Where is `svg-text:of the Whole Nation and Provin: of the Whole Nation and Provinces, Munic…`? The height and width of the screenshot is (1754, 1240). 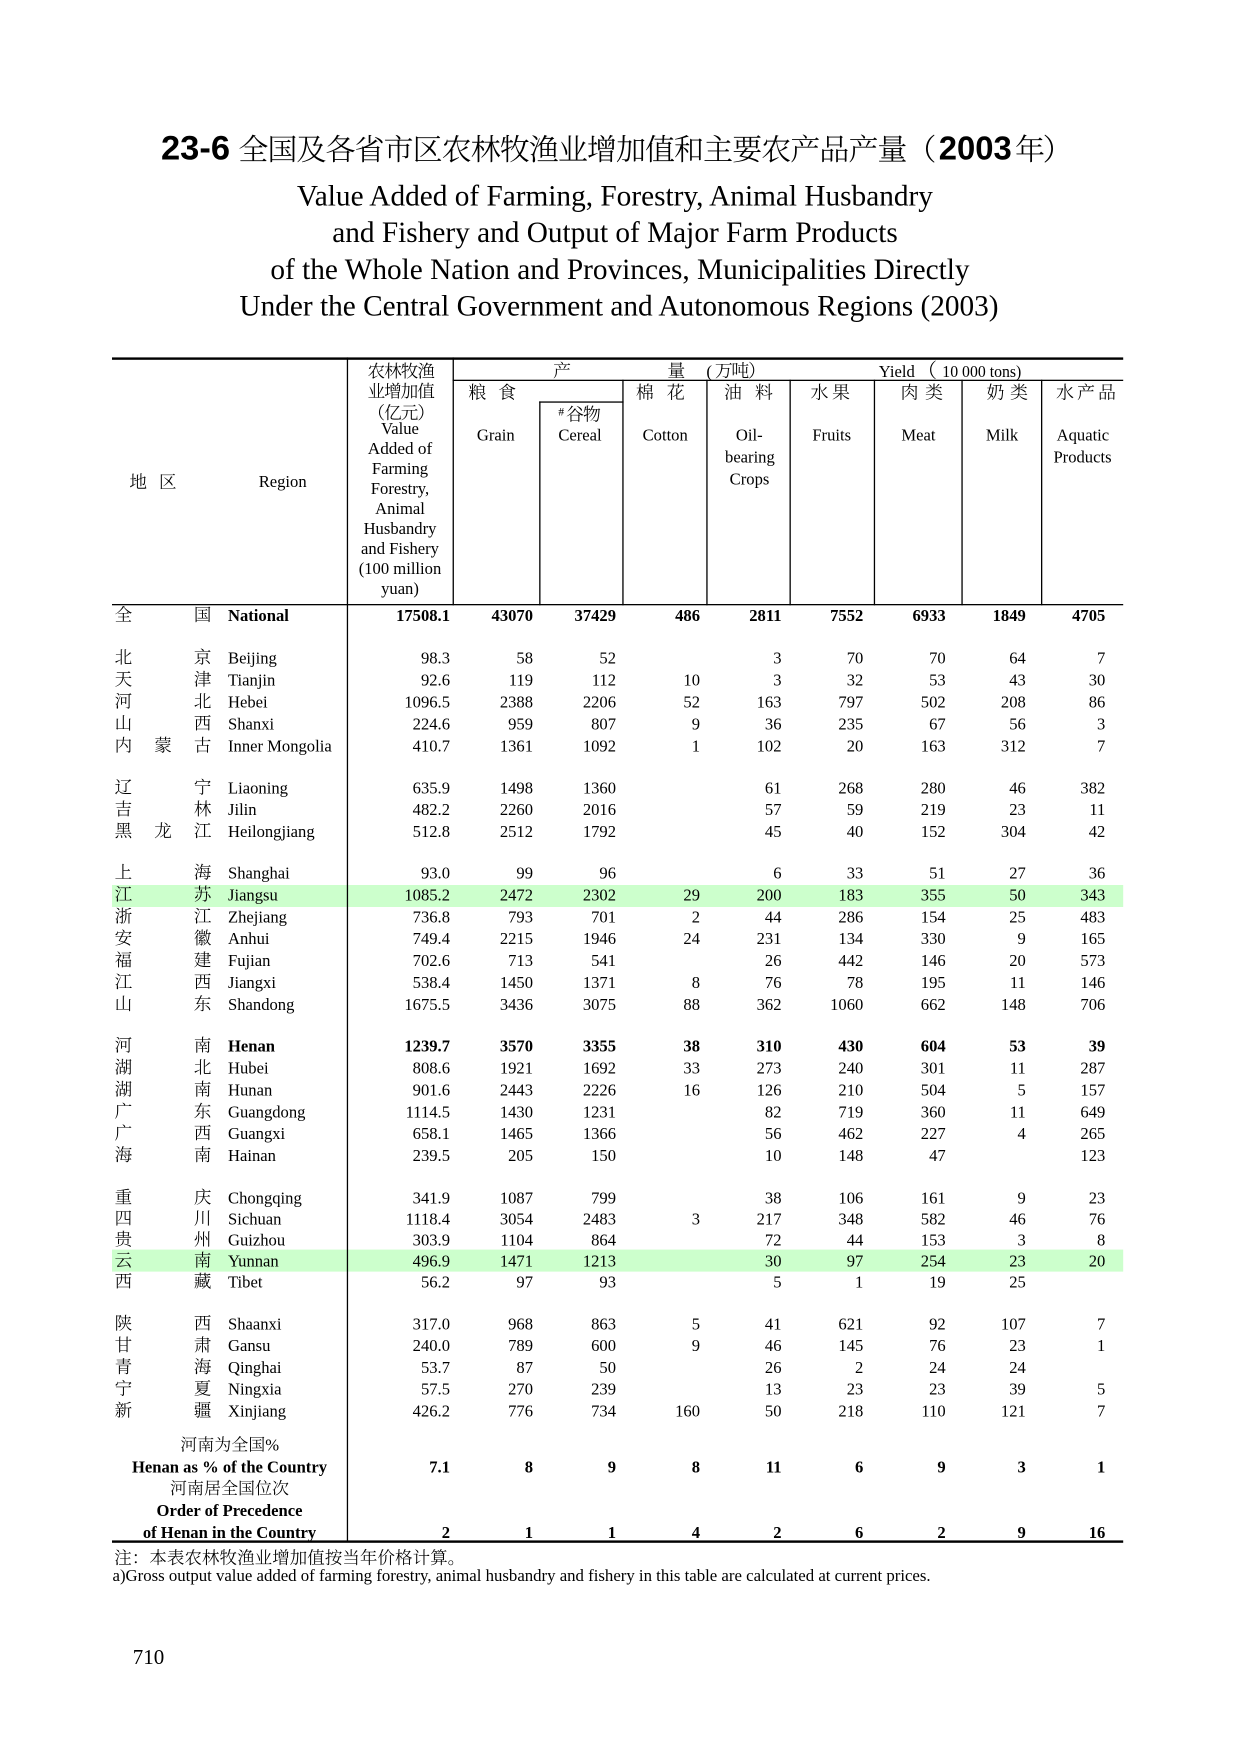
svg-text:of the Whole Nation and Provin: of the Whole Nation and Provinces, Munic… is located at coordinates (620, 270).